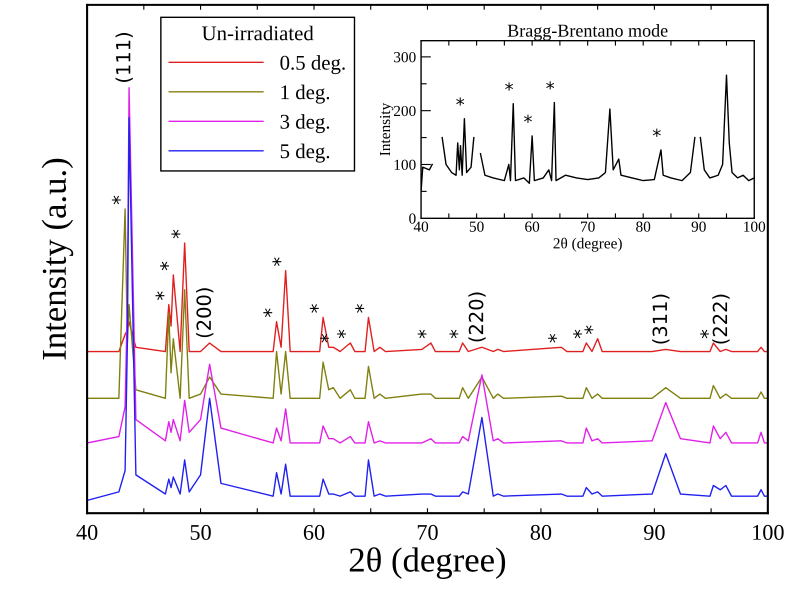 The width and height of the screenshot is (799, 608). I want to click on y-axis-title: Intensity, so click(387, 129).